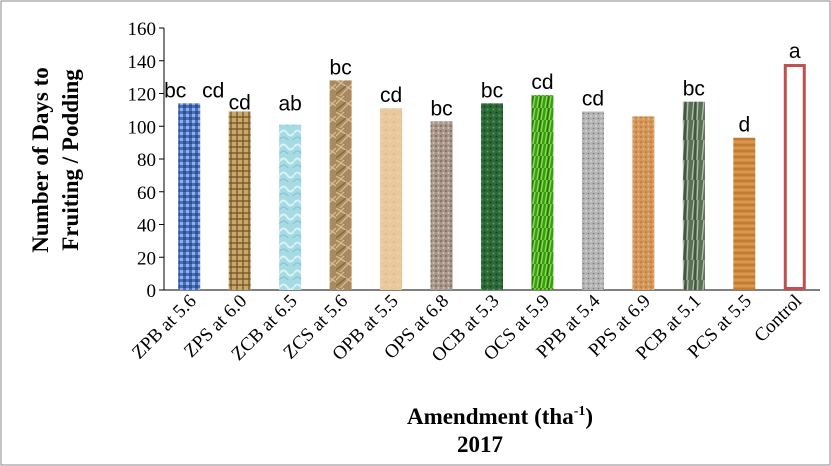  Describe the element at coordinates (289, 104) in the screenshot. I see `bar-letter-label: ab` at that location.